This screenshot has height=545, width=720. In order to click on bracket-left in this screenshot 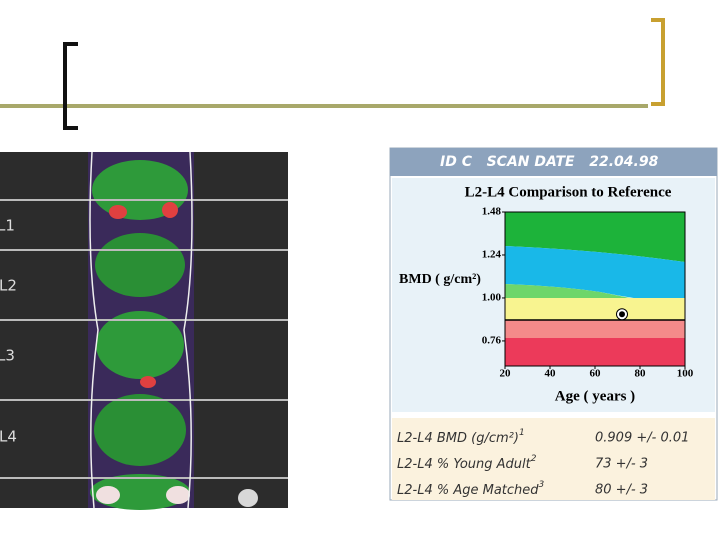, I will do `click(70, 86)`.